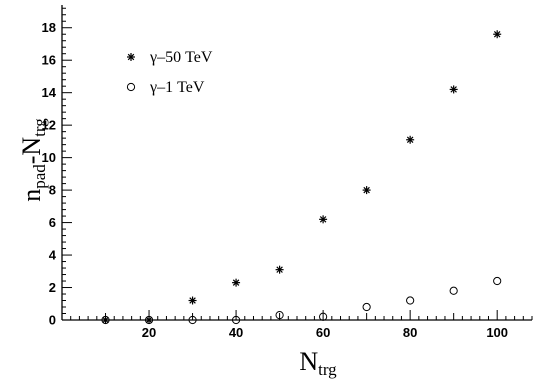 The width and height of the screenshot is (534, 383). Describe the element at coordinates (31, 151) in the screenshot. I see `y-axis-title-main: -N` at that location.